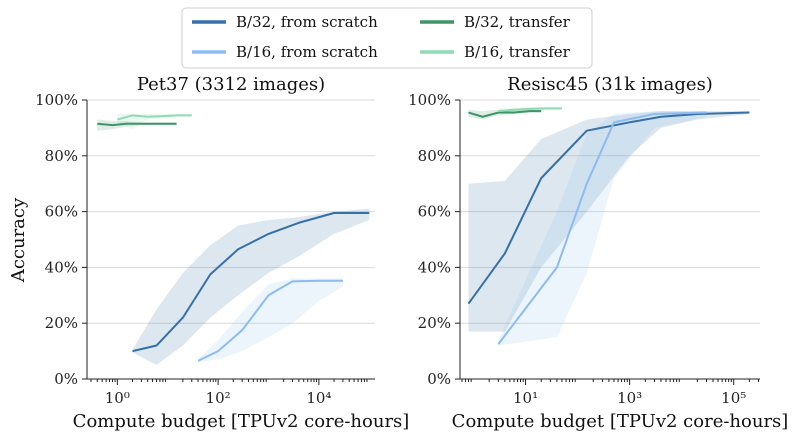  What do you see at coordinates (61, 156) in the screenshot?
I see `pet37-ytick-label: 80%` at bounding box center [61, 156].